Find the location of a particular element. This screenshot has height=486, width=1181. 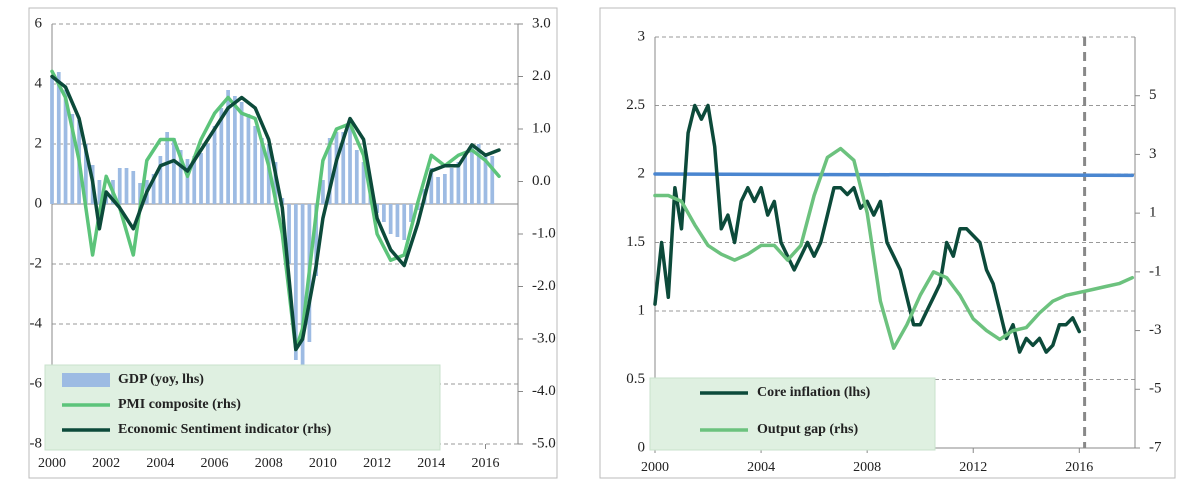

y-tick-label: 2.5 is located at coordinates (635, 105).